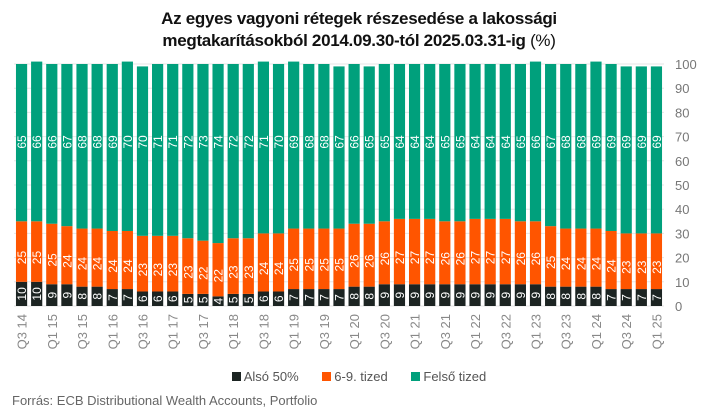 The image size is (718, 415). I want to click on y-tick-label: 70, so click(682, 137).